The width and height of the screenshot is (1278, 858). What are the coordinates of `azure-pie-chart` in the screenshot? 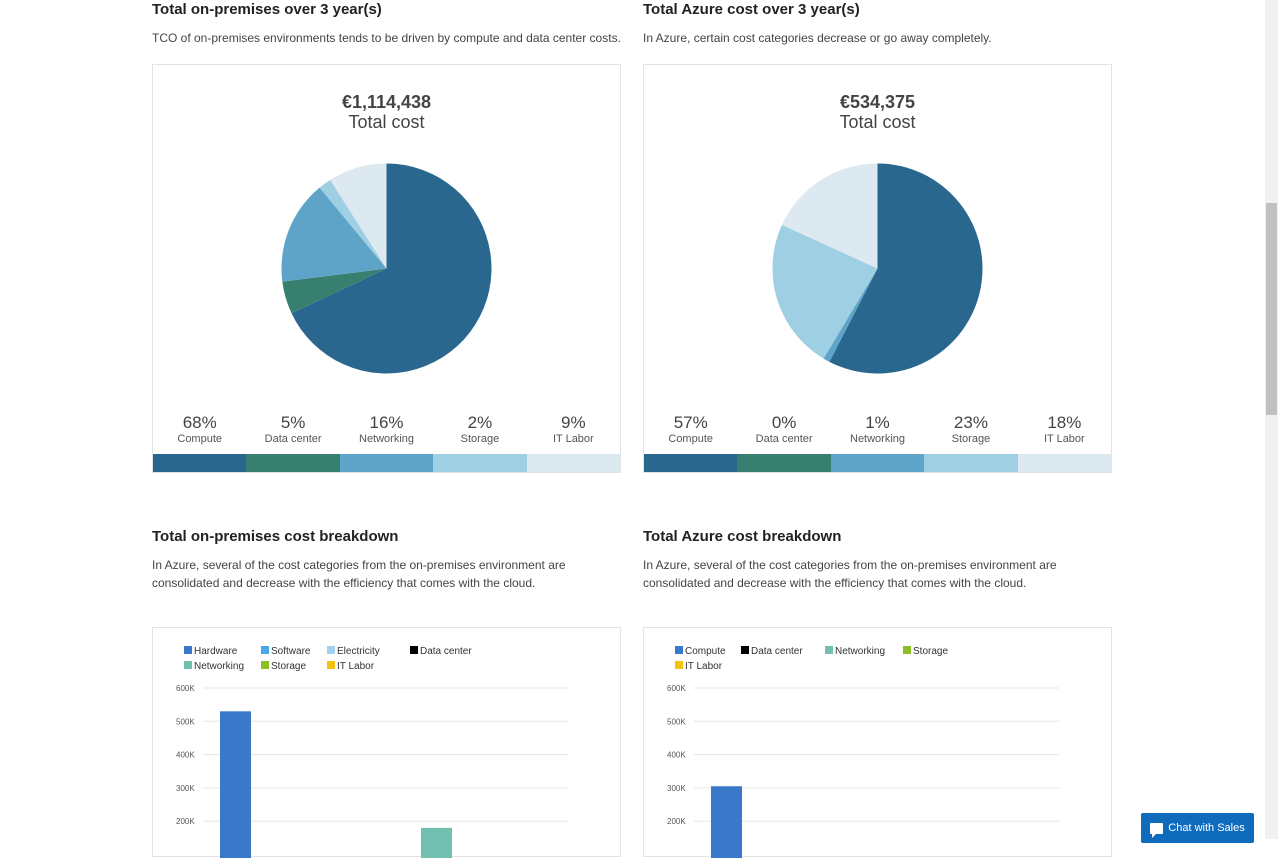 It's located at (877, 268).